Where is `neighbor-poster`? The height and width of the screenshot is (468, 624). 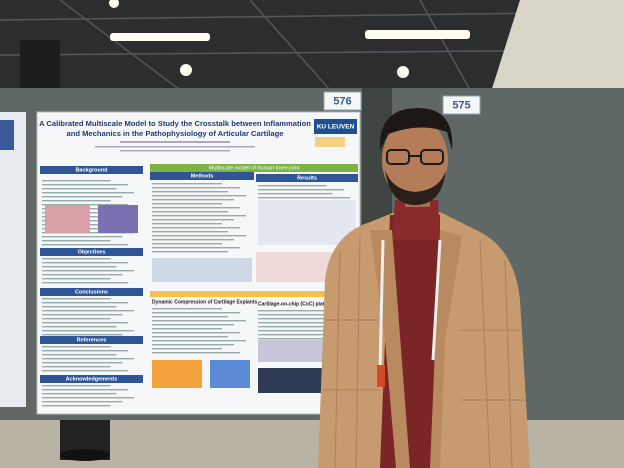 neighbor-poster is located at coordinates (13, 259).